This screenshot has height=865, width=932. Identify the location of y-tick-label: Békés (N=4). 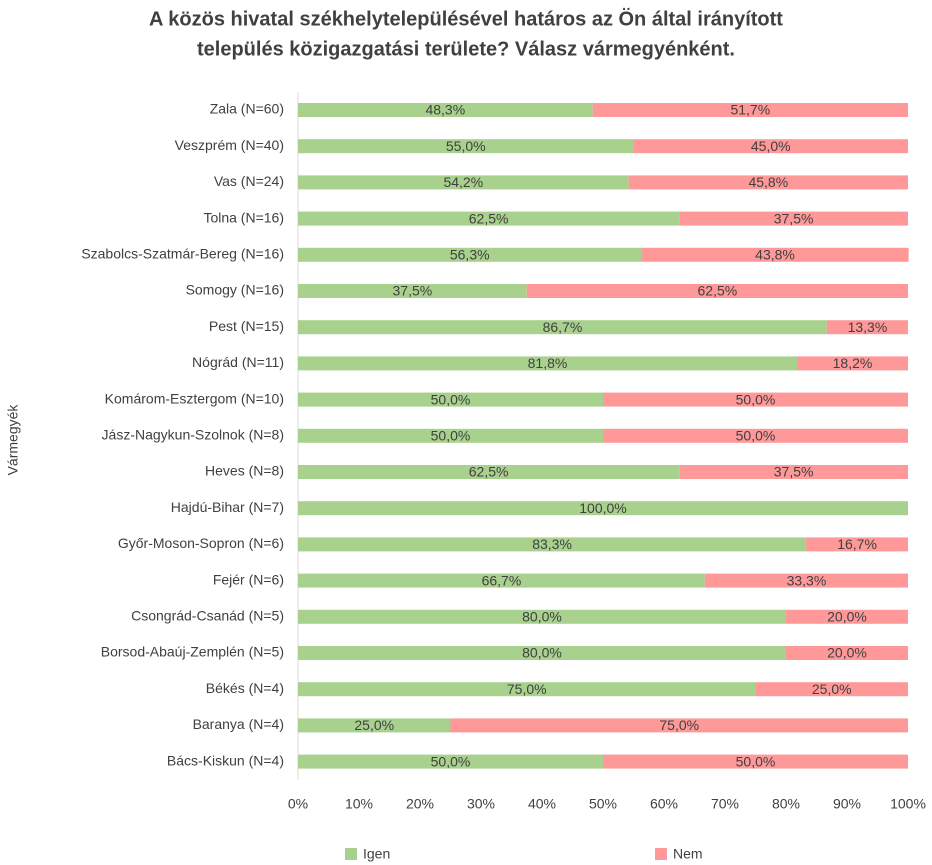
(245, 688).